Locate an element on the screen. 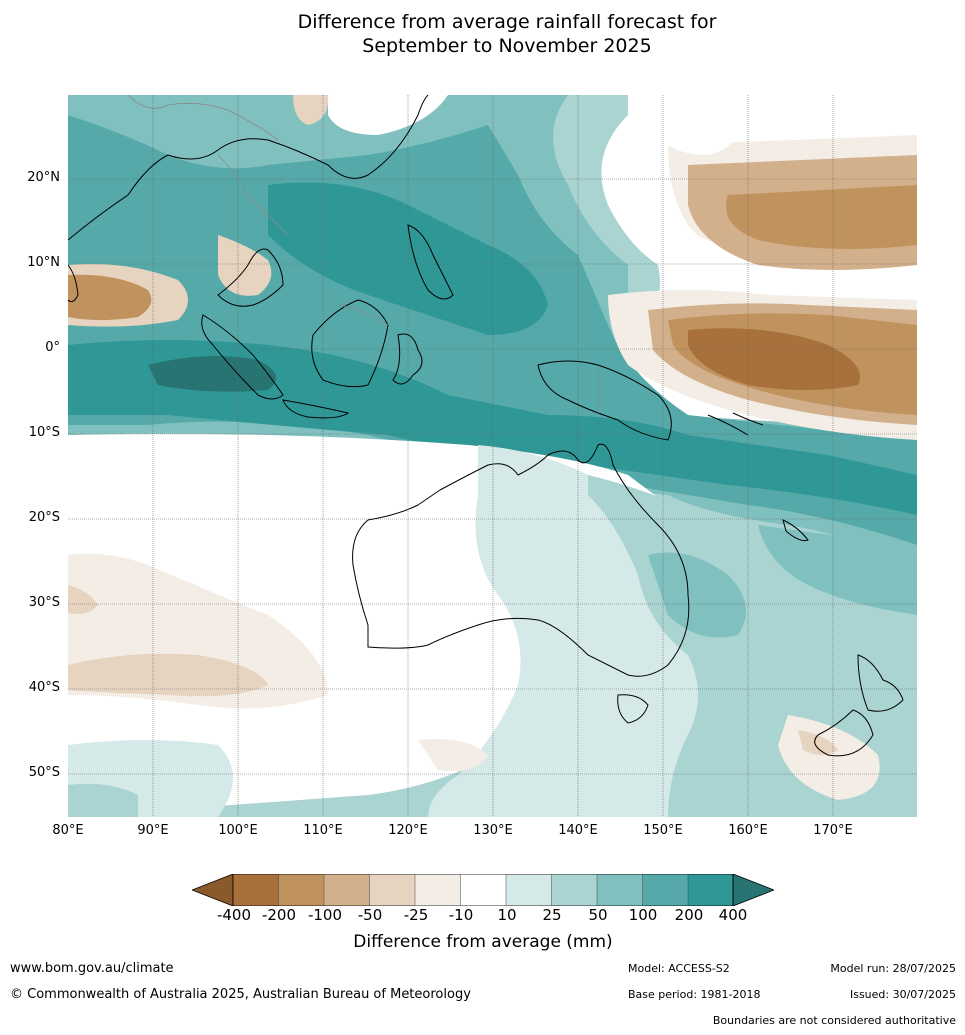 The height and width of the screenshot is (1035, 965). colorbar-tick: -100 is located at coordinates (325, 915).